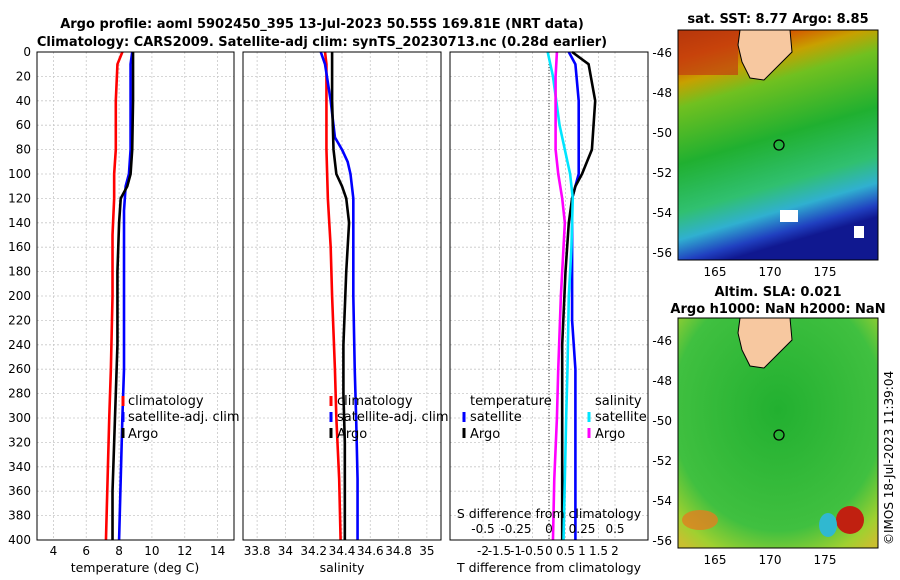 The image size is (900, 580). I want to click on sst-longitude-labels: 165 170 175, so click(770, 272).